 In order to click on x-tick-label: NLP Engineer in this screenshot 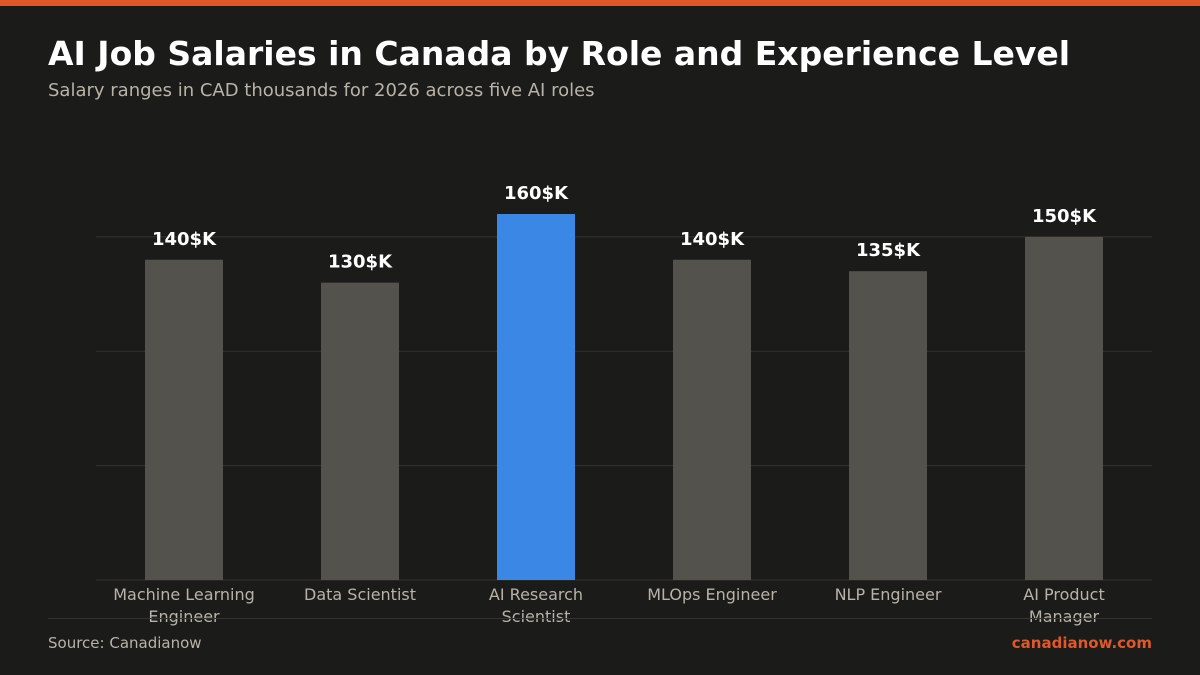, I will do `click(888, 594)`.